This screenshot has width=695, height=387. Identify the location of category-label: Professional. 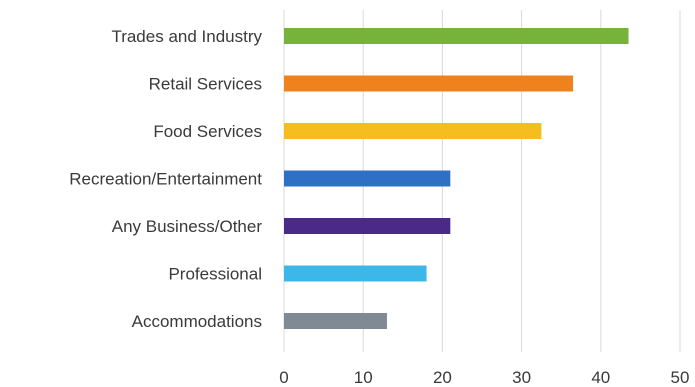
(215, 274).